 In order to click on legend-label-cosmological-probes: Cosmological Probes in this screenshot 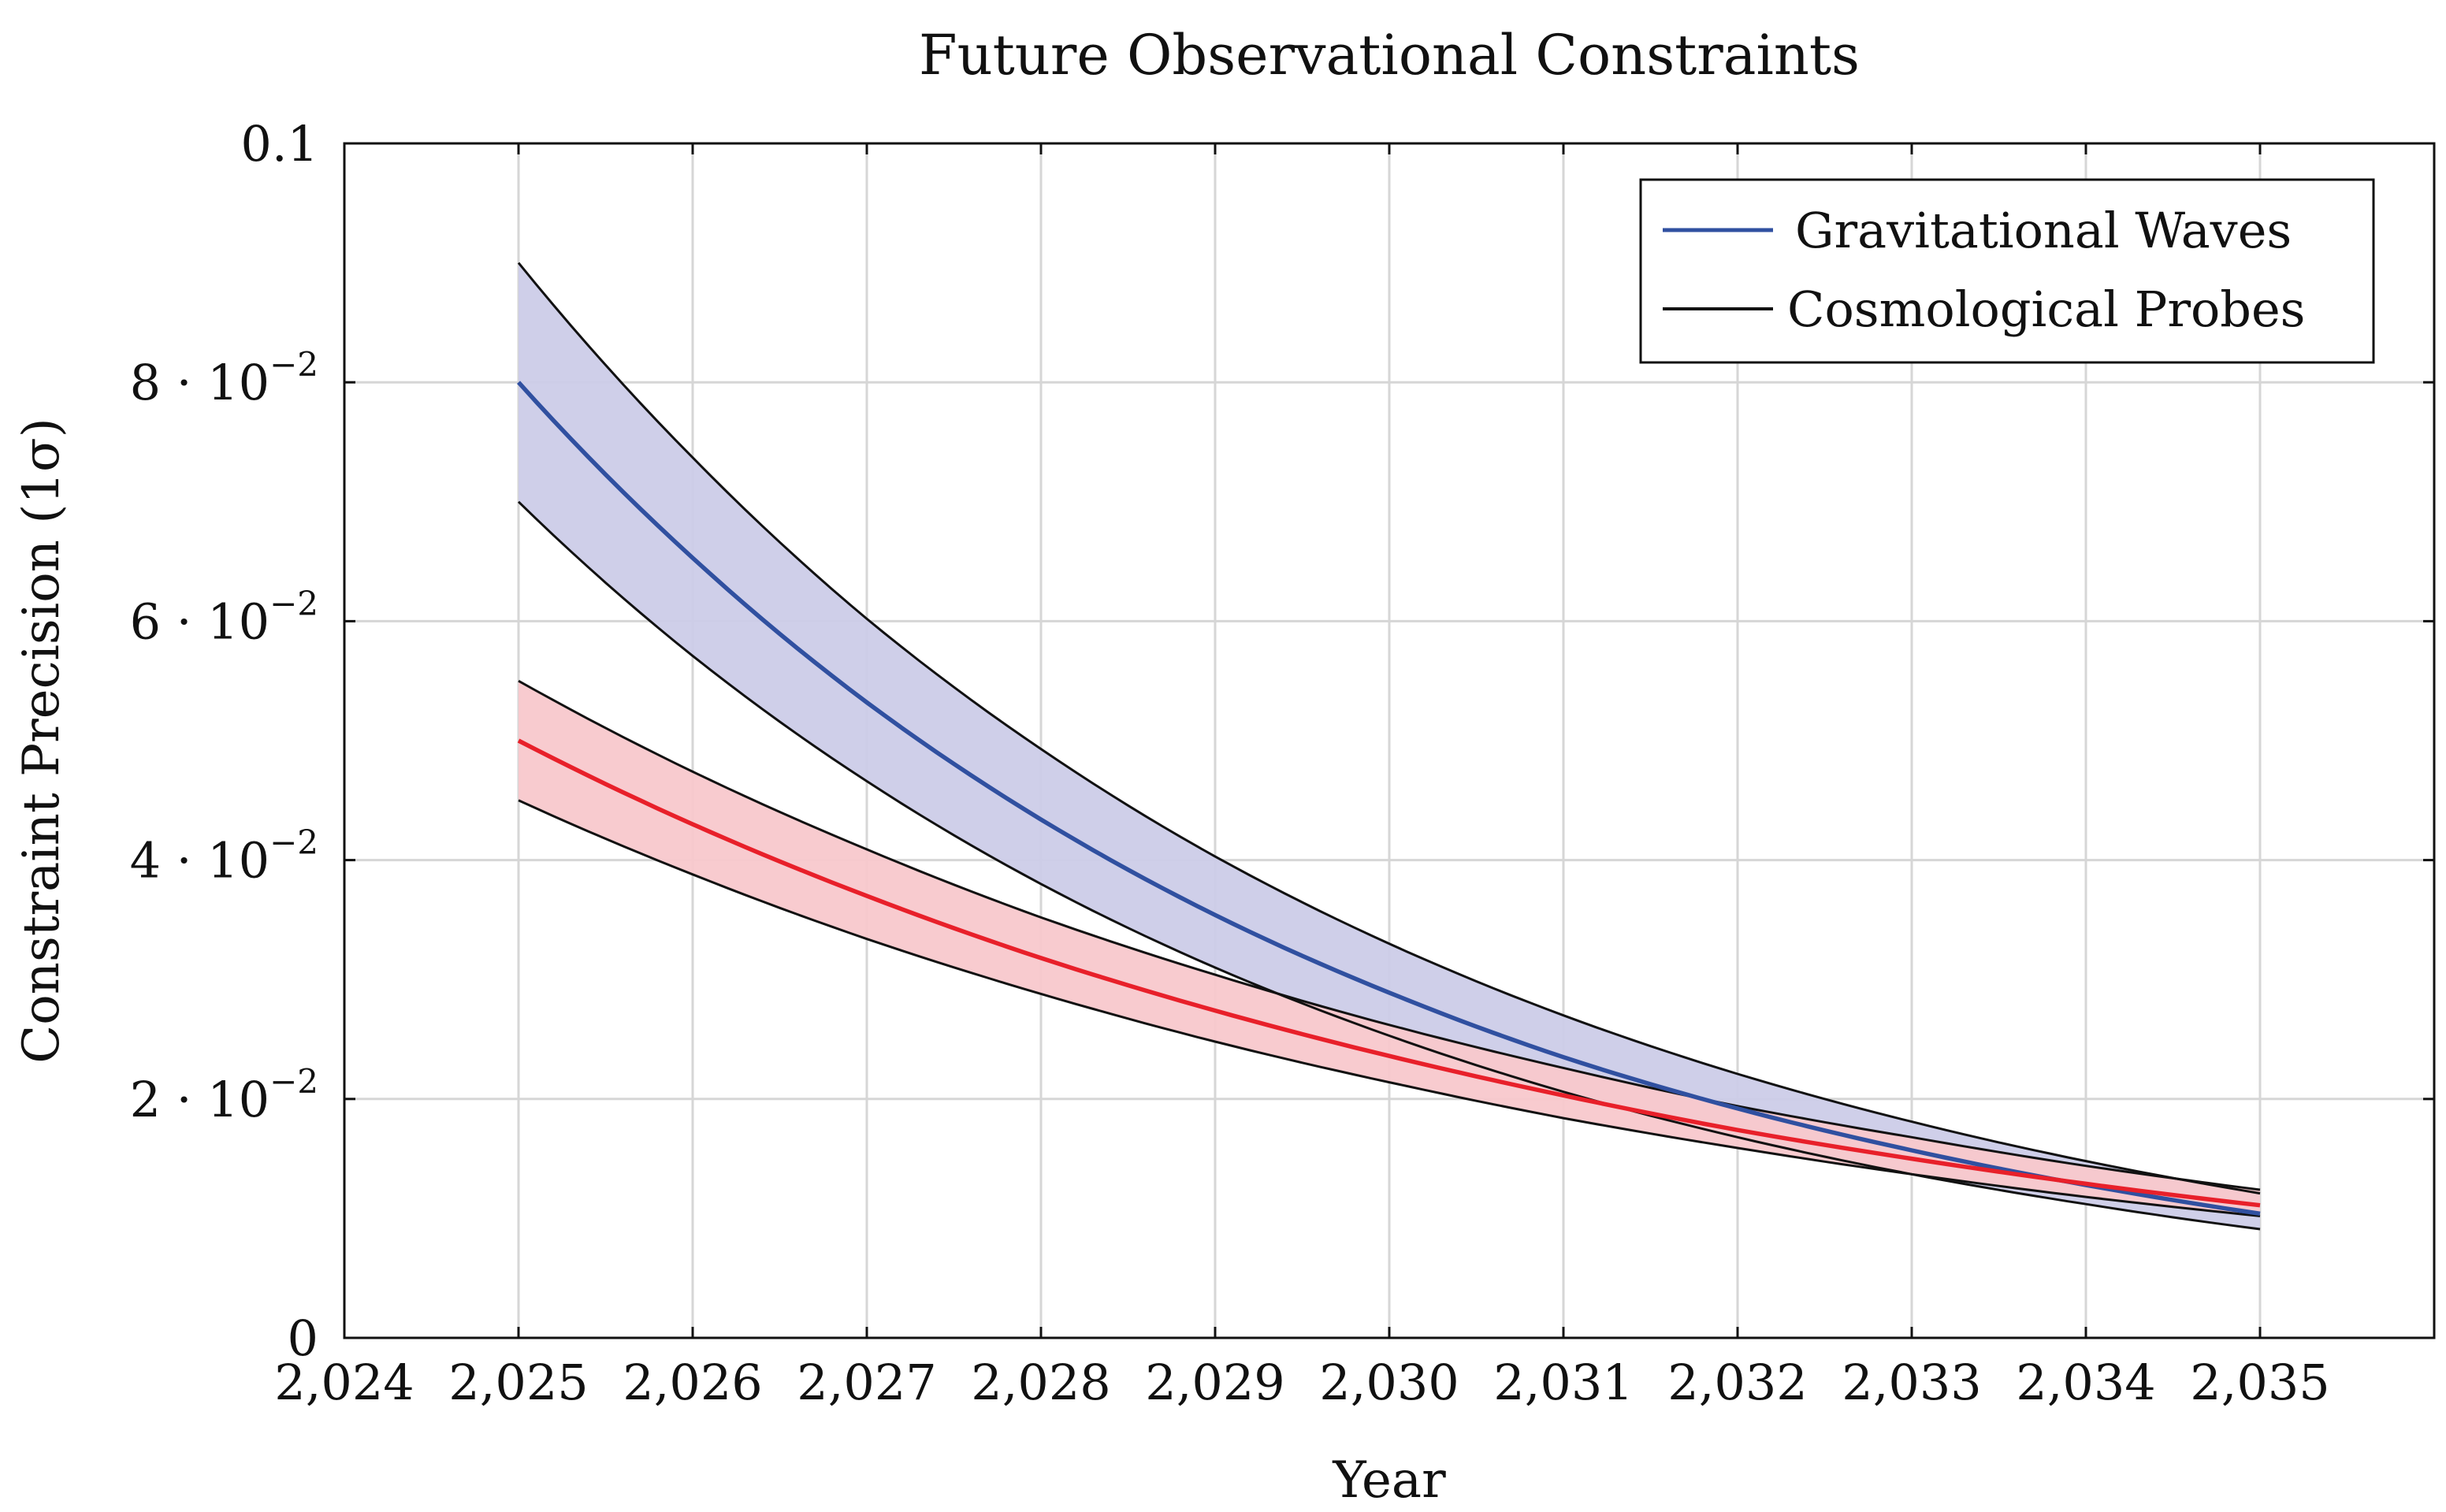, I will do `click(2046, 309)`.